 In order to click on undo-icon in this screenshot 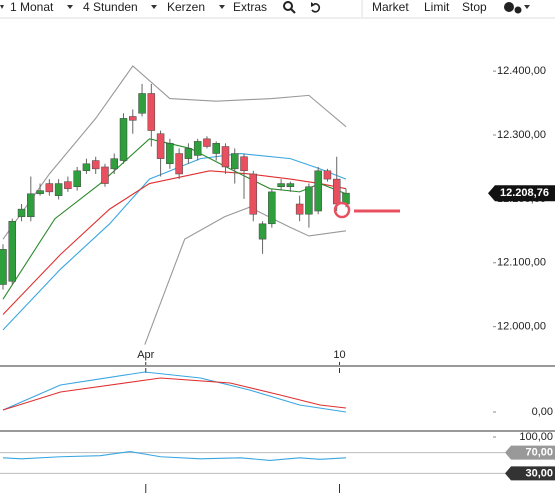, I will do `click(316, 7)`.